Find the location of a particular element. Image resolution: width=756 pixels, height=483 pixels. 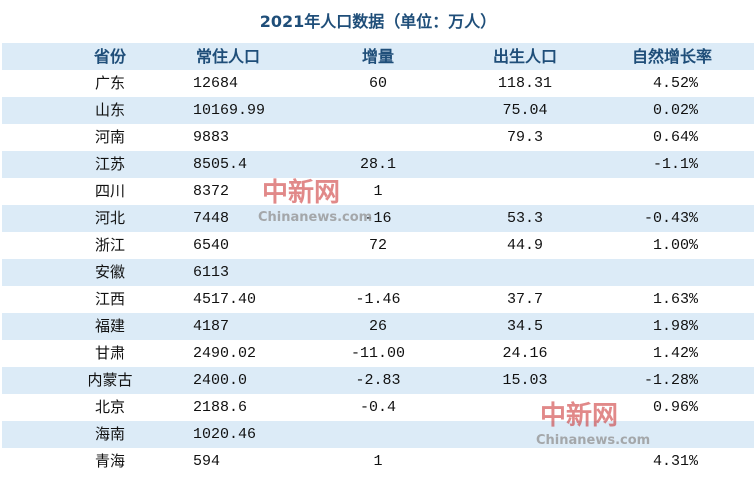

table-cell: -2.83 is located at coordinates (378, 380).